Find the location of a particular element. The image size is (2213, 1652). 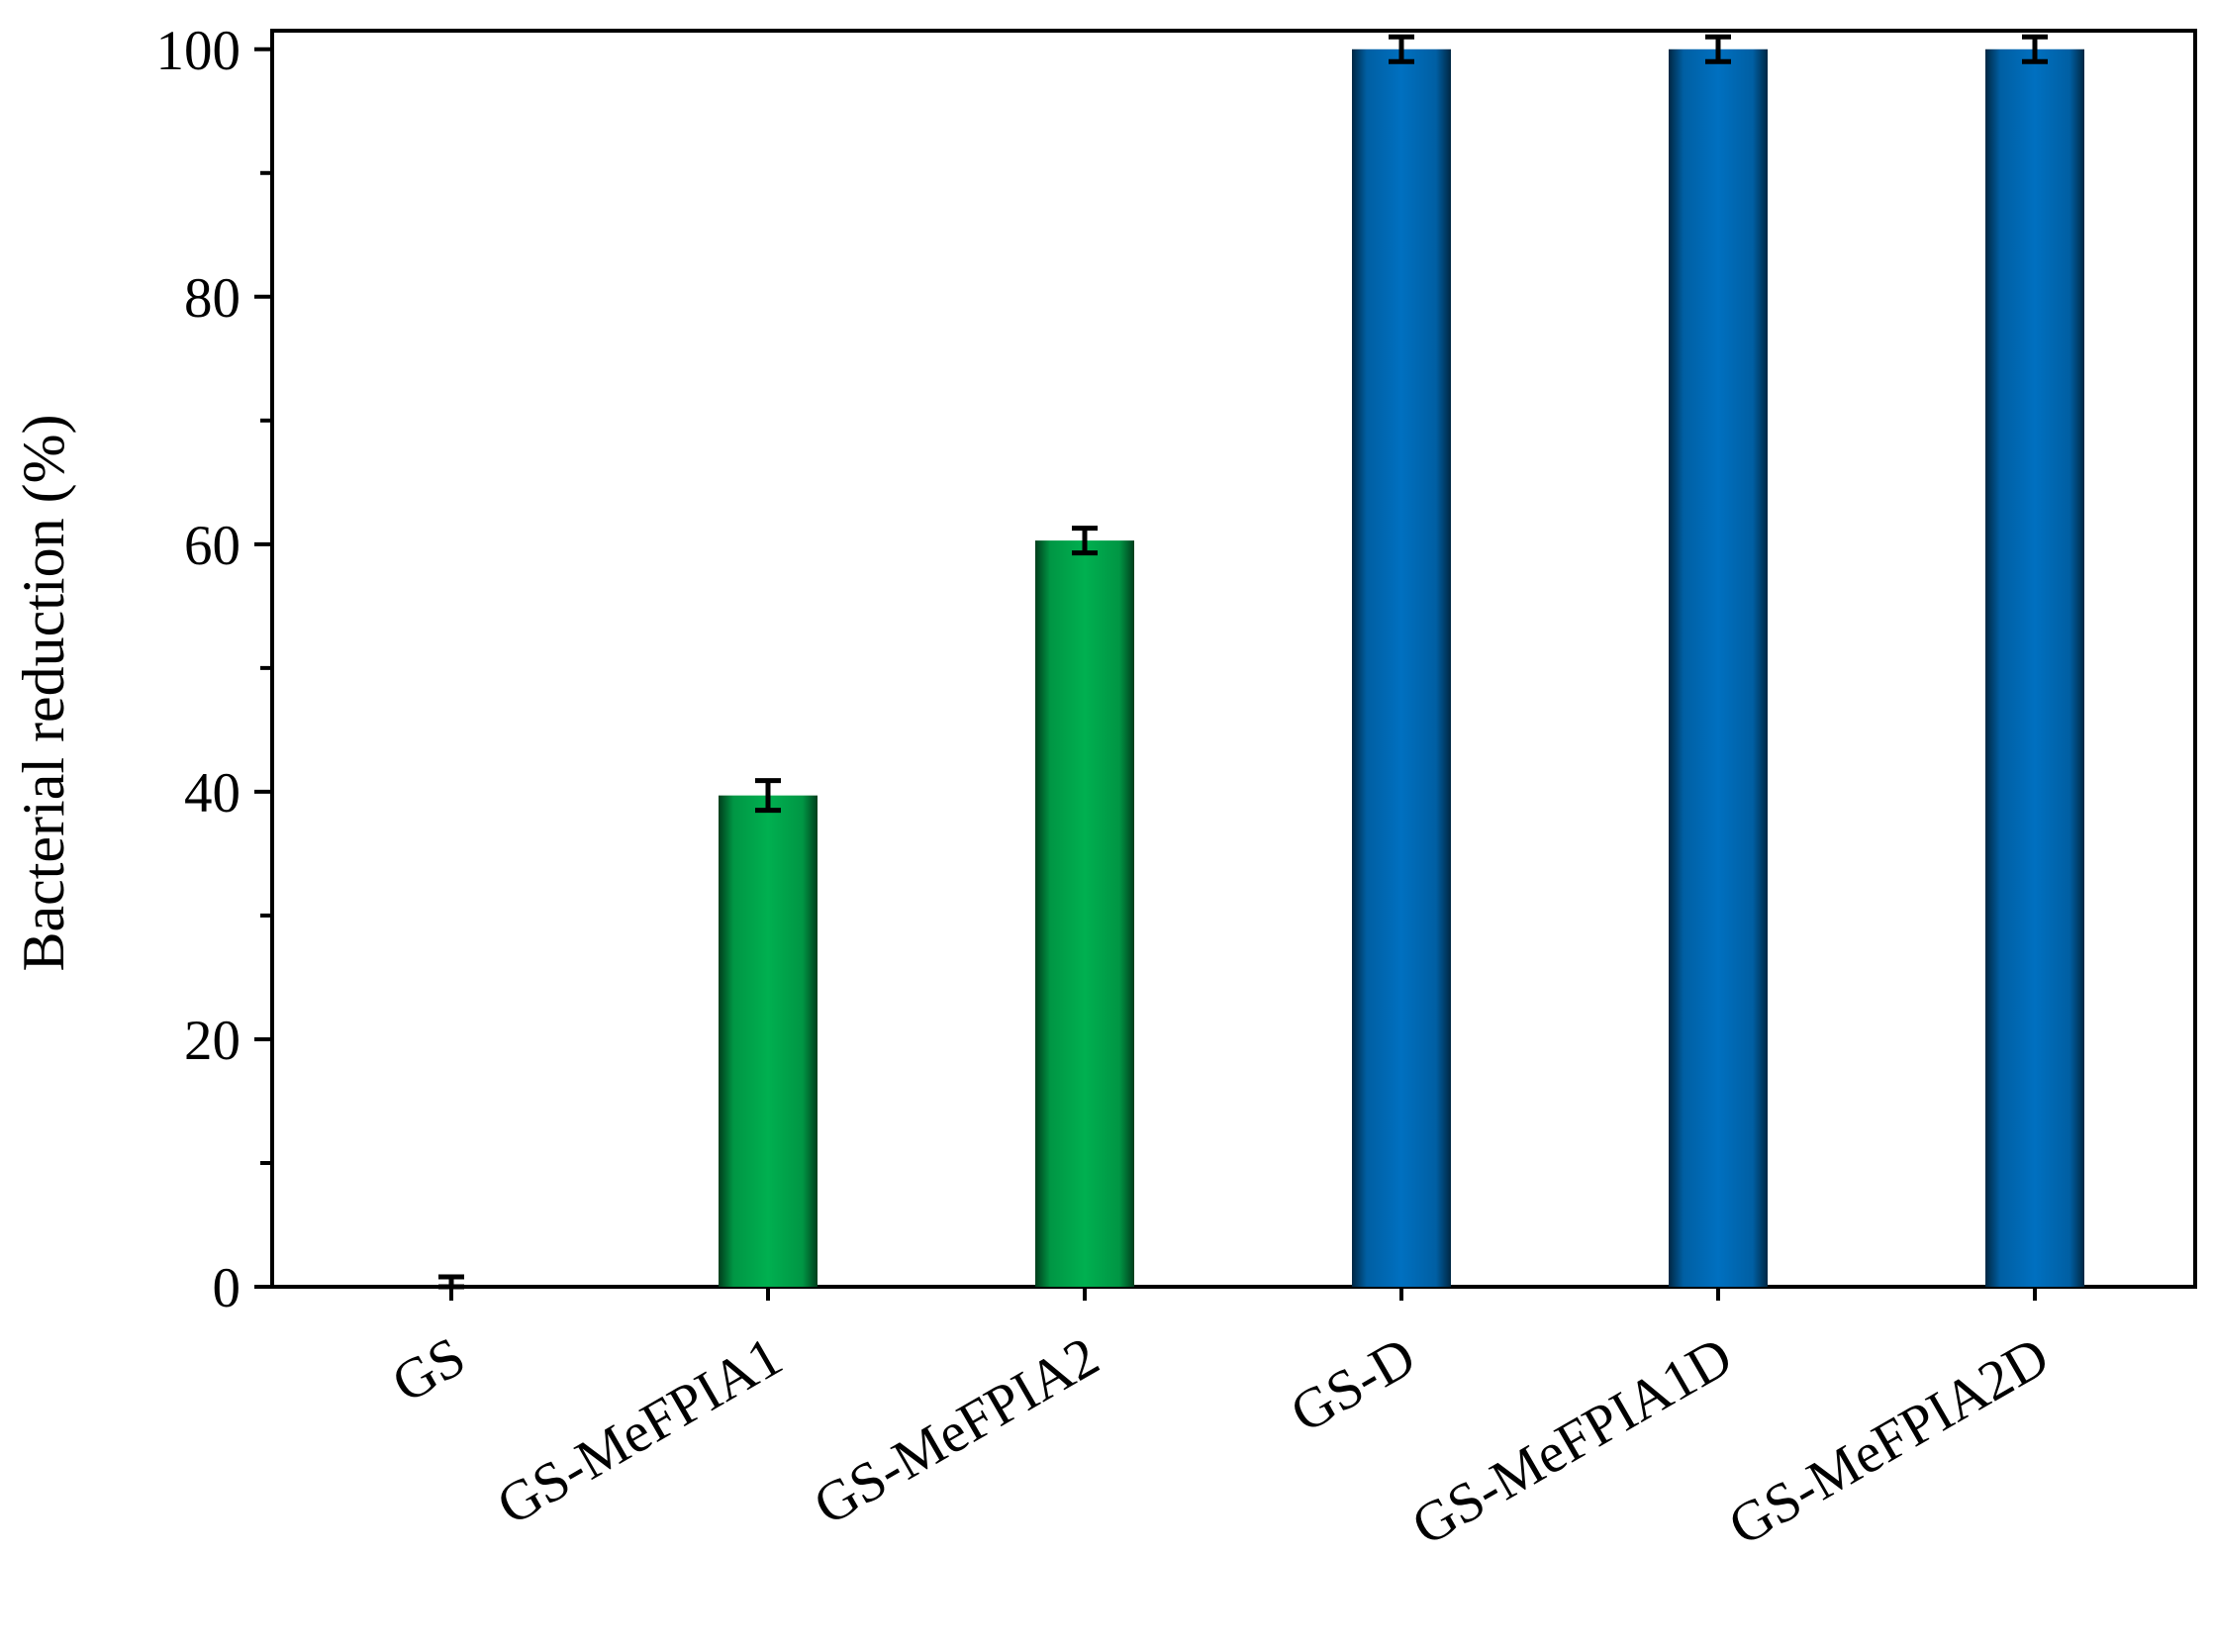

y-tick-label: 80 is located at coordinates (212, 298).